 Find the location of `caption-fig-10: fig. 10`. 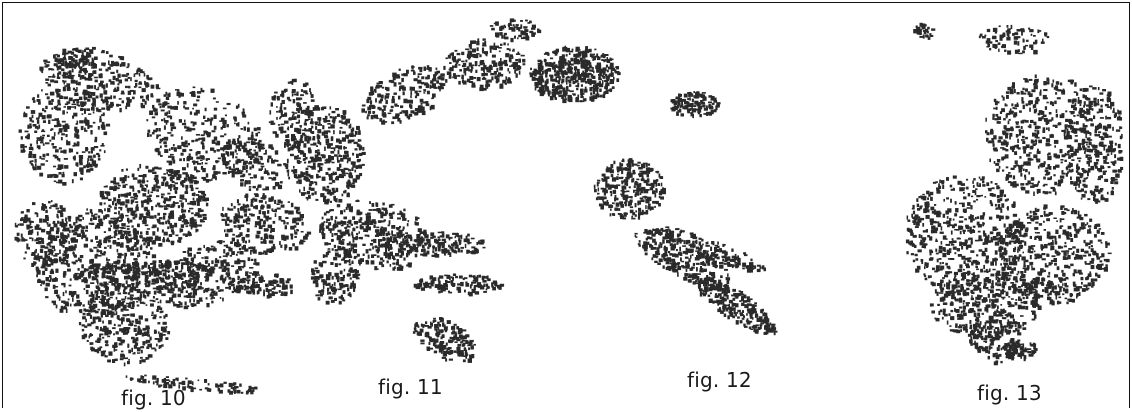

caption-fig-10: fig. 10 is located at coordinates (153, 398).